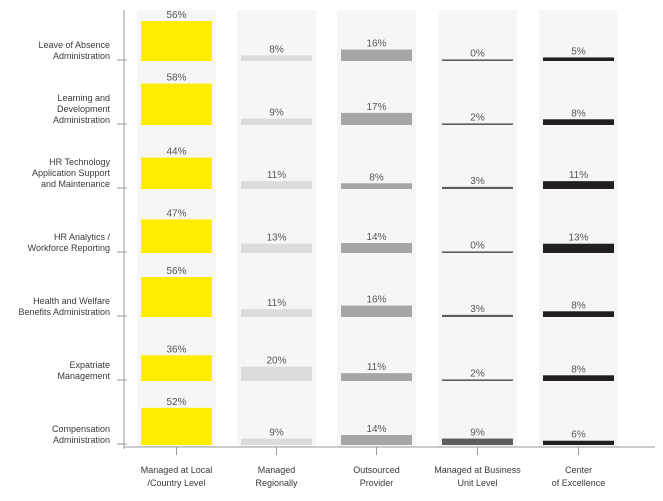  What do you see at coordinates (74, 45) in the screenshot?
I see `row-label-line: Leave of Absence` at bounding box center [74, 45].